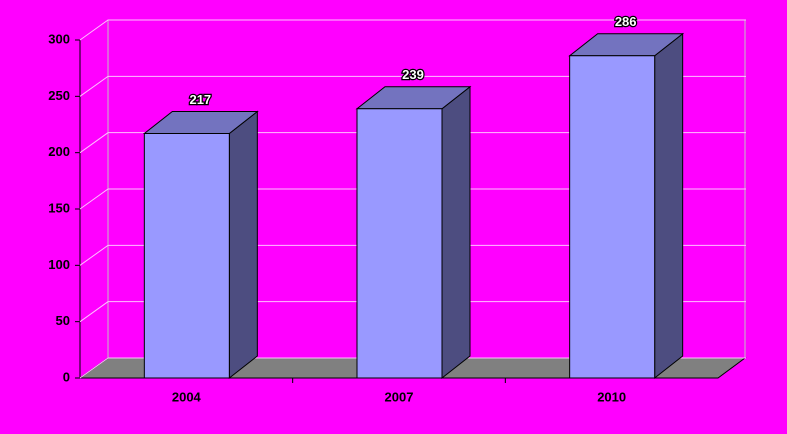 The height and width of the screenshot is (434, 787). What do you see at coordinates (413, 74) in the screenshot?
I see `value-label: 239` at bounding box center [413, 74].